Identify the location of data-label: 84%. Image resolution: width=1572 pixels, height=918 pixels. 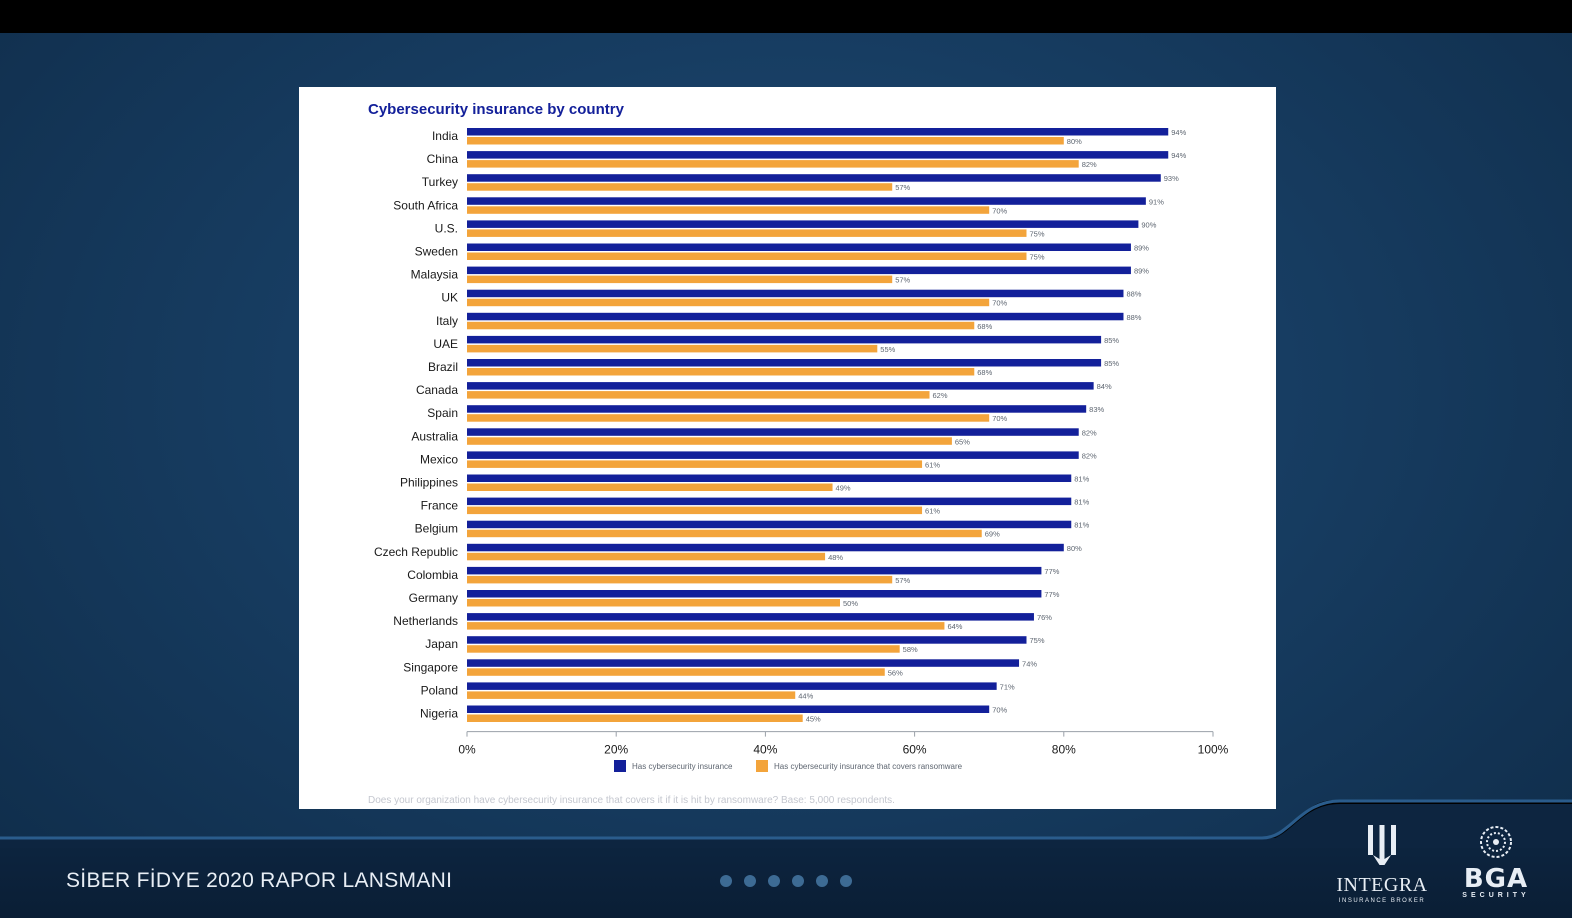
(1104, 386).